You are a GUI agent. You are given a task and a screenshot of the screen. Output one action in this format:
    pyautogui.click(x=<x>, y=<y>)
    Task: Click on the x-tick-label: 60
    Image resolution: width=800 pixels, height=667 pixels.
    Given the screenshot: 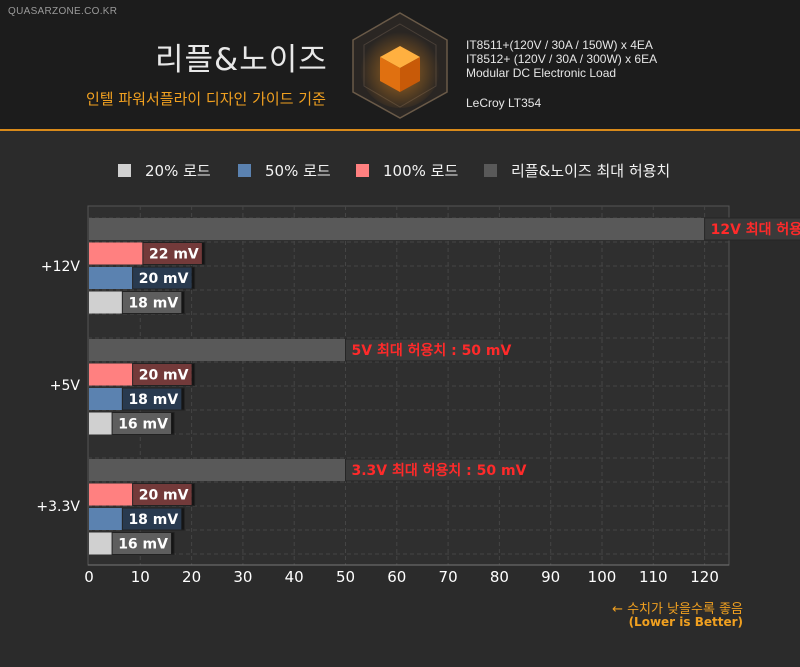 What is the action you would take?
    pyautogui.click(x=396, y=577)
    